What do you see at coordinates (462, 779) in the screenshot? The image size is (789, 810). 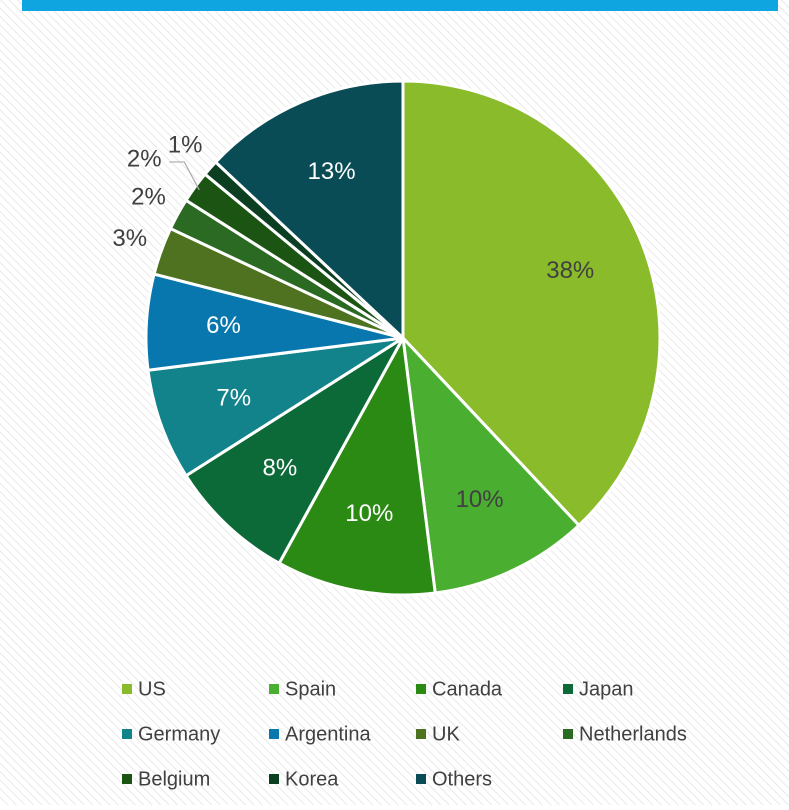 I see `legend-label: Others` at bounding box center [462, 779].